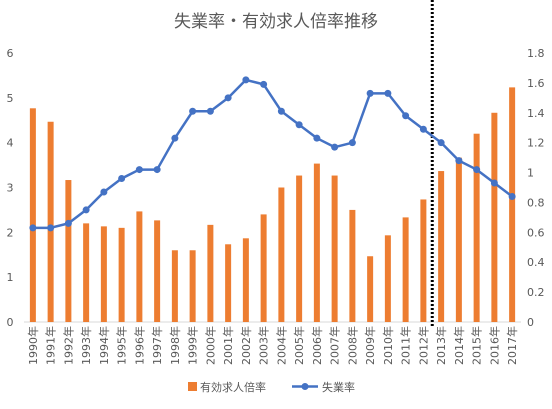 The image size is (552, 409). Describe the element at coordinates (271, 387) in the screenshot. I see `legend: 有効求人倍率 失業率` at that location.